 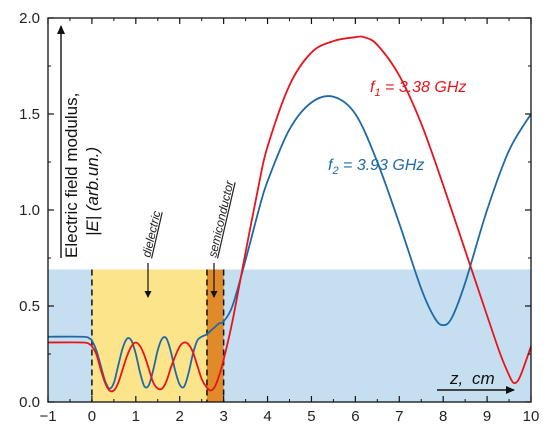 I want to click on x-tick-label: 3, so click(x=223, y=416).